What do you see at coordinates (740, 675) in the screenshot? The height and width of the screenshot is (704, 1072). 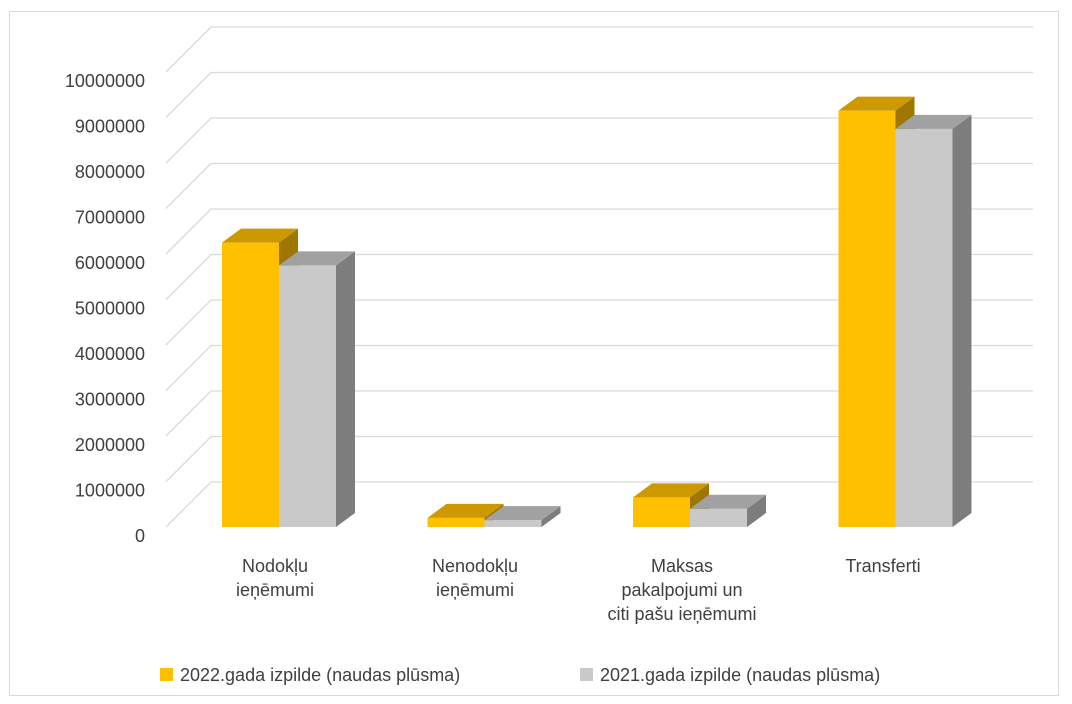 I see `legend-label: 2021.gada izpilde (naudas plūsma)` at bounding box center [740, 675].